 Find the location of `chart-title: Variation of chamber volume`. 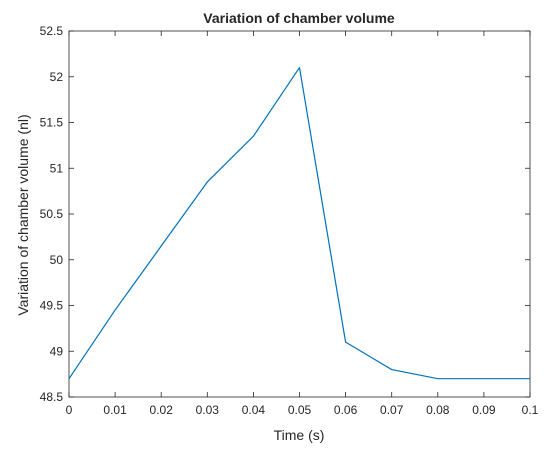

chart-title: Variation of chamber volume is located at coordinates (299, 18).